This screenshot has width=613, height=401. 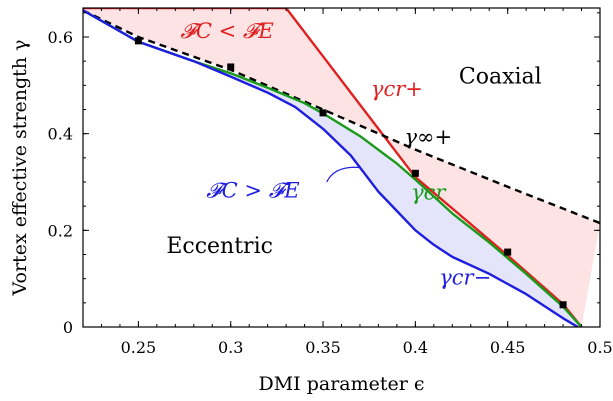 I want to click on x-tick-label: 0.4, so click(x=415, y=347).